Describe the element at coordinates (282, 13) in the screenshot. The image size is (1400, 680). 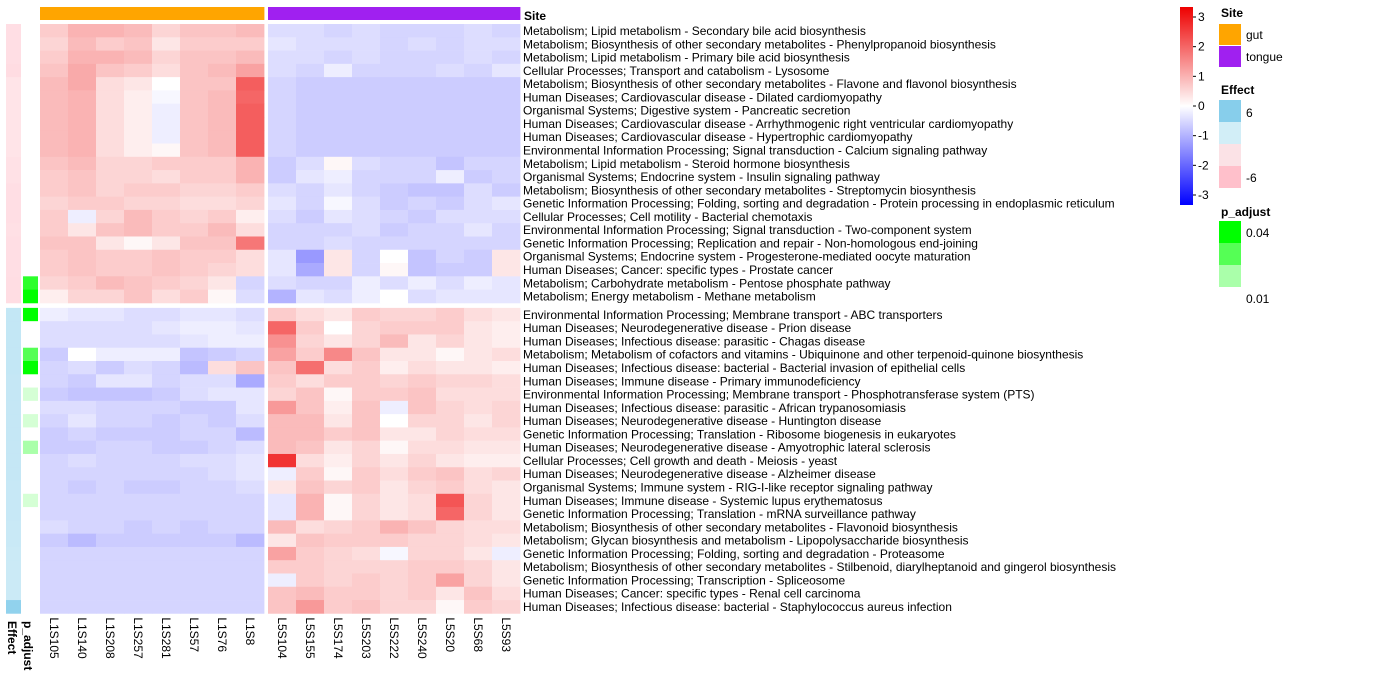
I see `site-bar-L5S104` at that location.